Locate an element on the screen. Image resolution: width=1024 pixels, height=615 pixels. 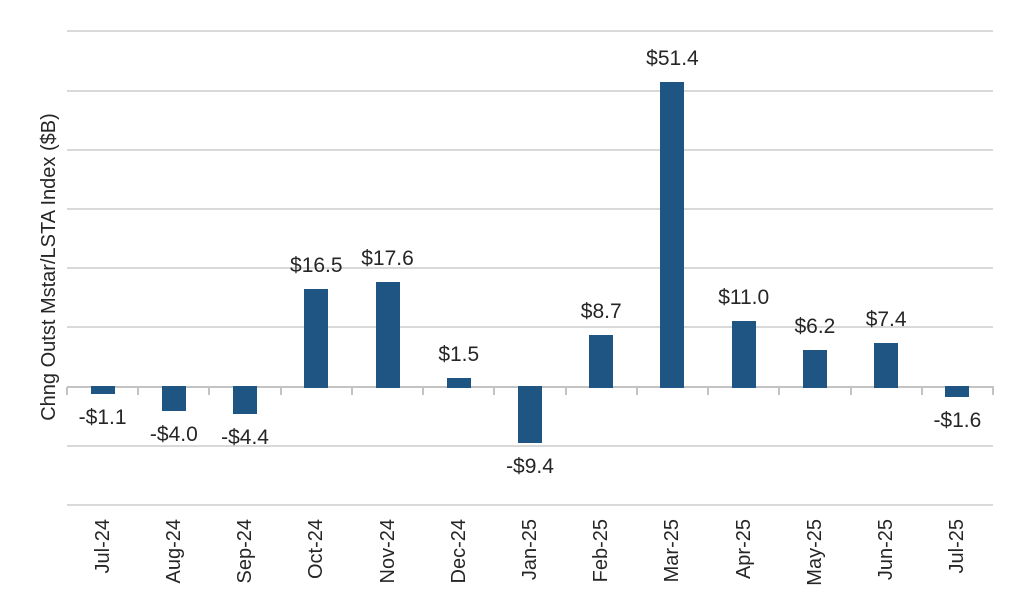
category-label: Nov-24 is located at coordinates (387, 551).